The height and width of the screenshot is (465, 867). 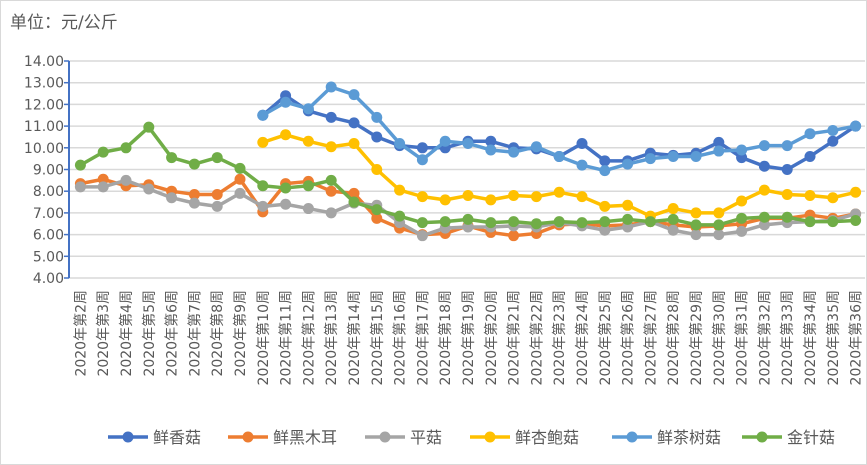 What do you see at coordinates (673, 337) in the screenshot?
I see `x-tick-label: 2020年第28周` at bounding box center [673, 337].